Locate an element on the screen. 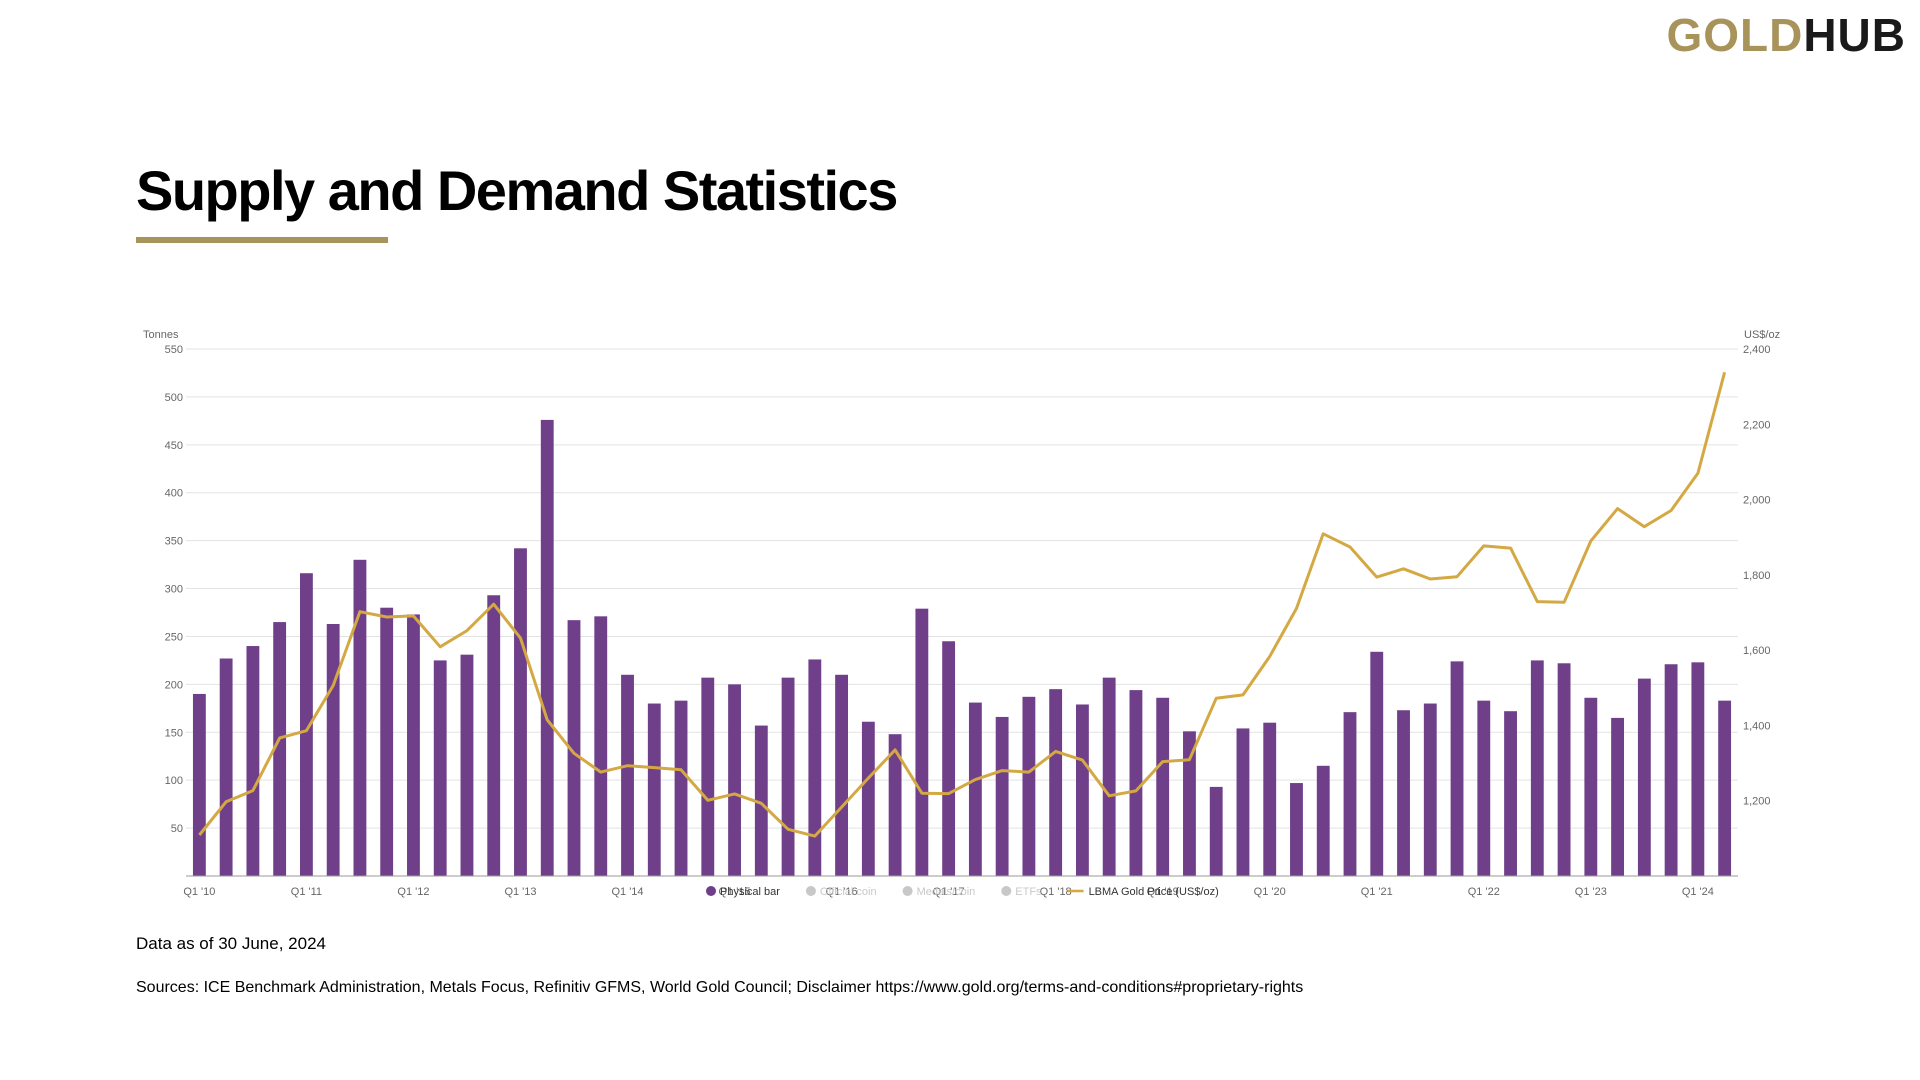 The image size is (1920, 1080). legend-item: Medals/coin is located at coordinates (939, 892).